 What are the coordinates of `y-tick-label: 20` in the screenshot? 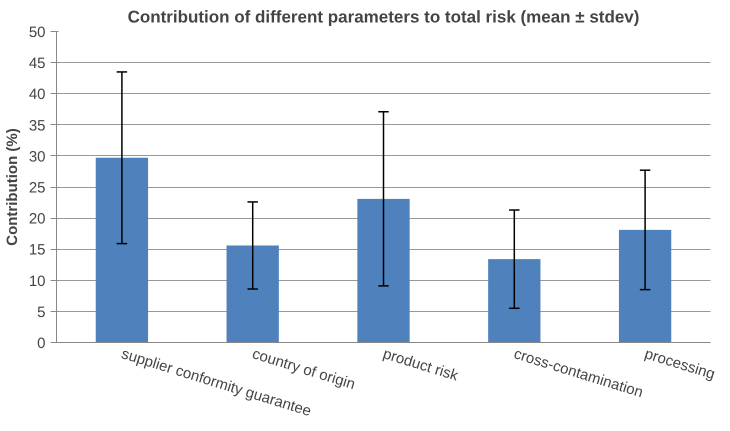 It's located at (37, 219).